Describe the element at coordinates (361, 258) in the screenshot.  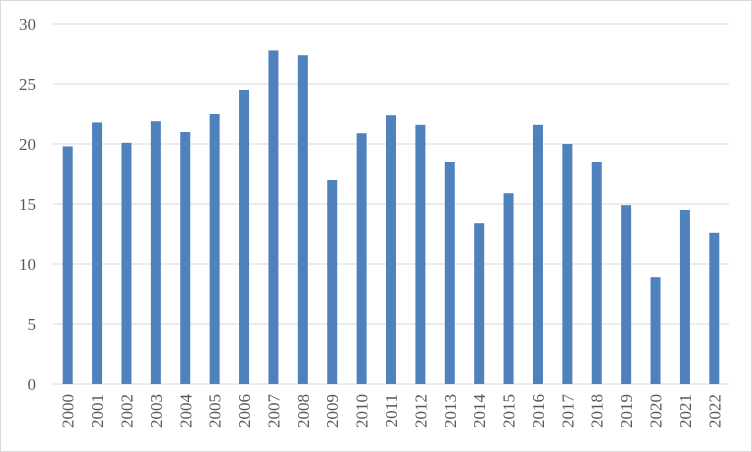
I see `bar-2010` at that location.